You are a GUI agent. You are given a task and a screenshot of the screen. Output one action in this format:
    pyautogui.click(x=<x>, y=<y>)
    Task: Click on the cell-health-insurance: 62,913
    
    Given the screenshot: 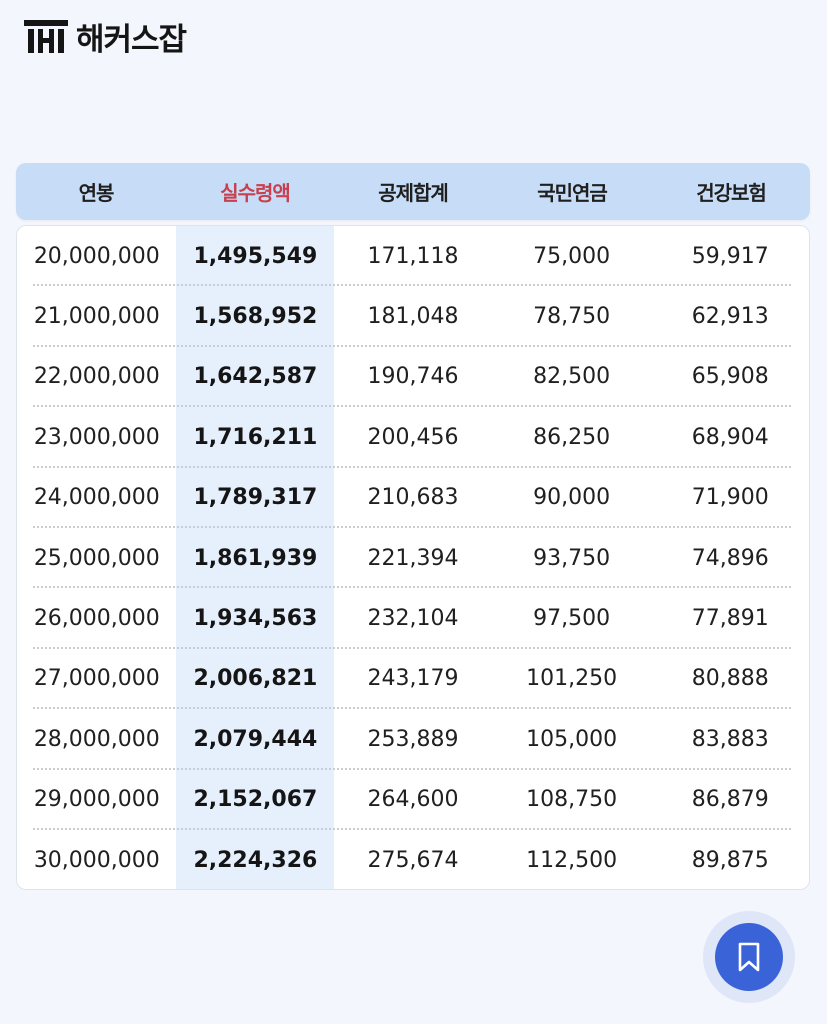 What is the action you would take?
    pyautogui.click(x=730, y=317)
    